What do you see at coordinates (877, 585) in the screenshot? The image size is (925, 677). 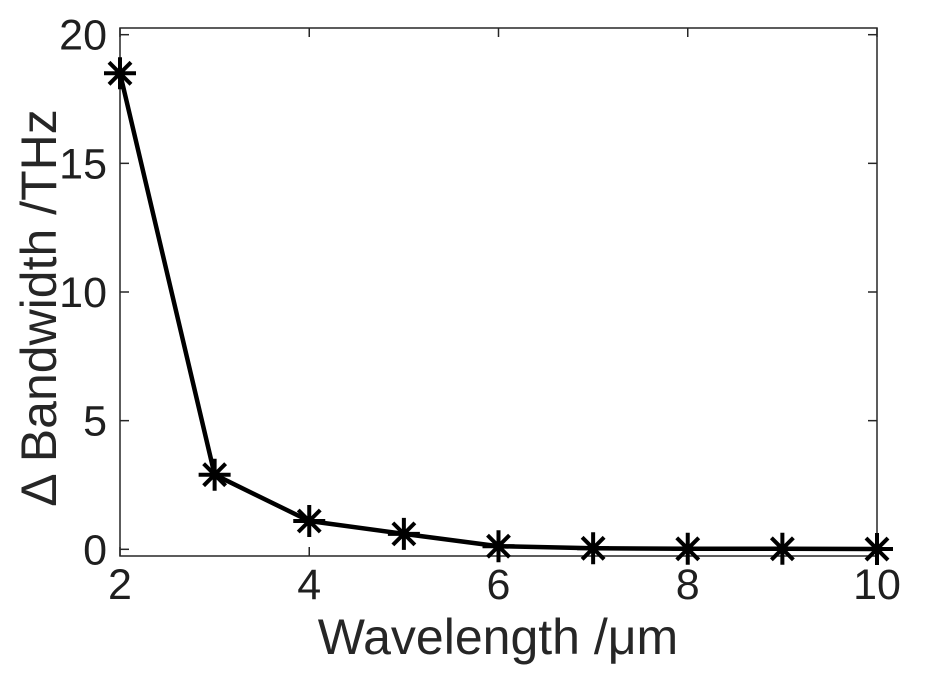 I see `x-tick-label: 10` at bounding box center [877, 585].